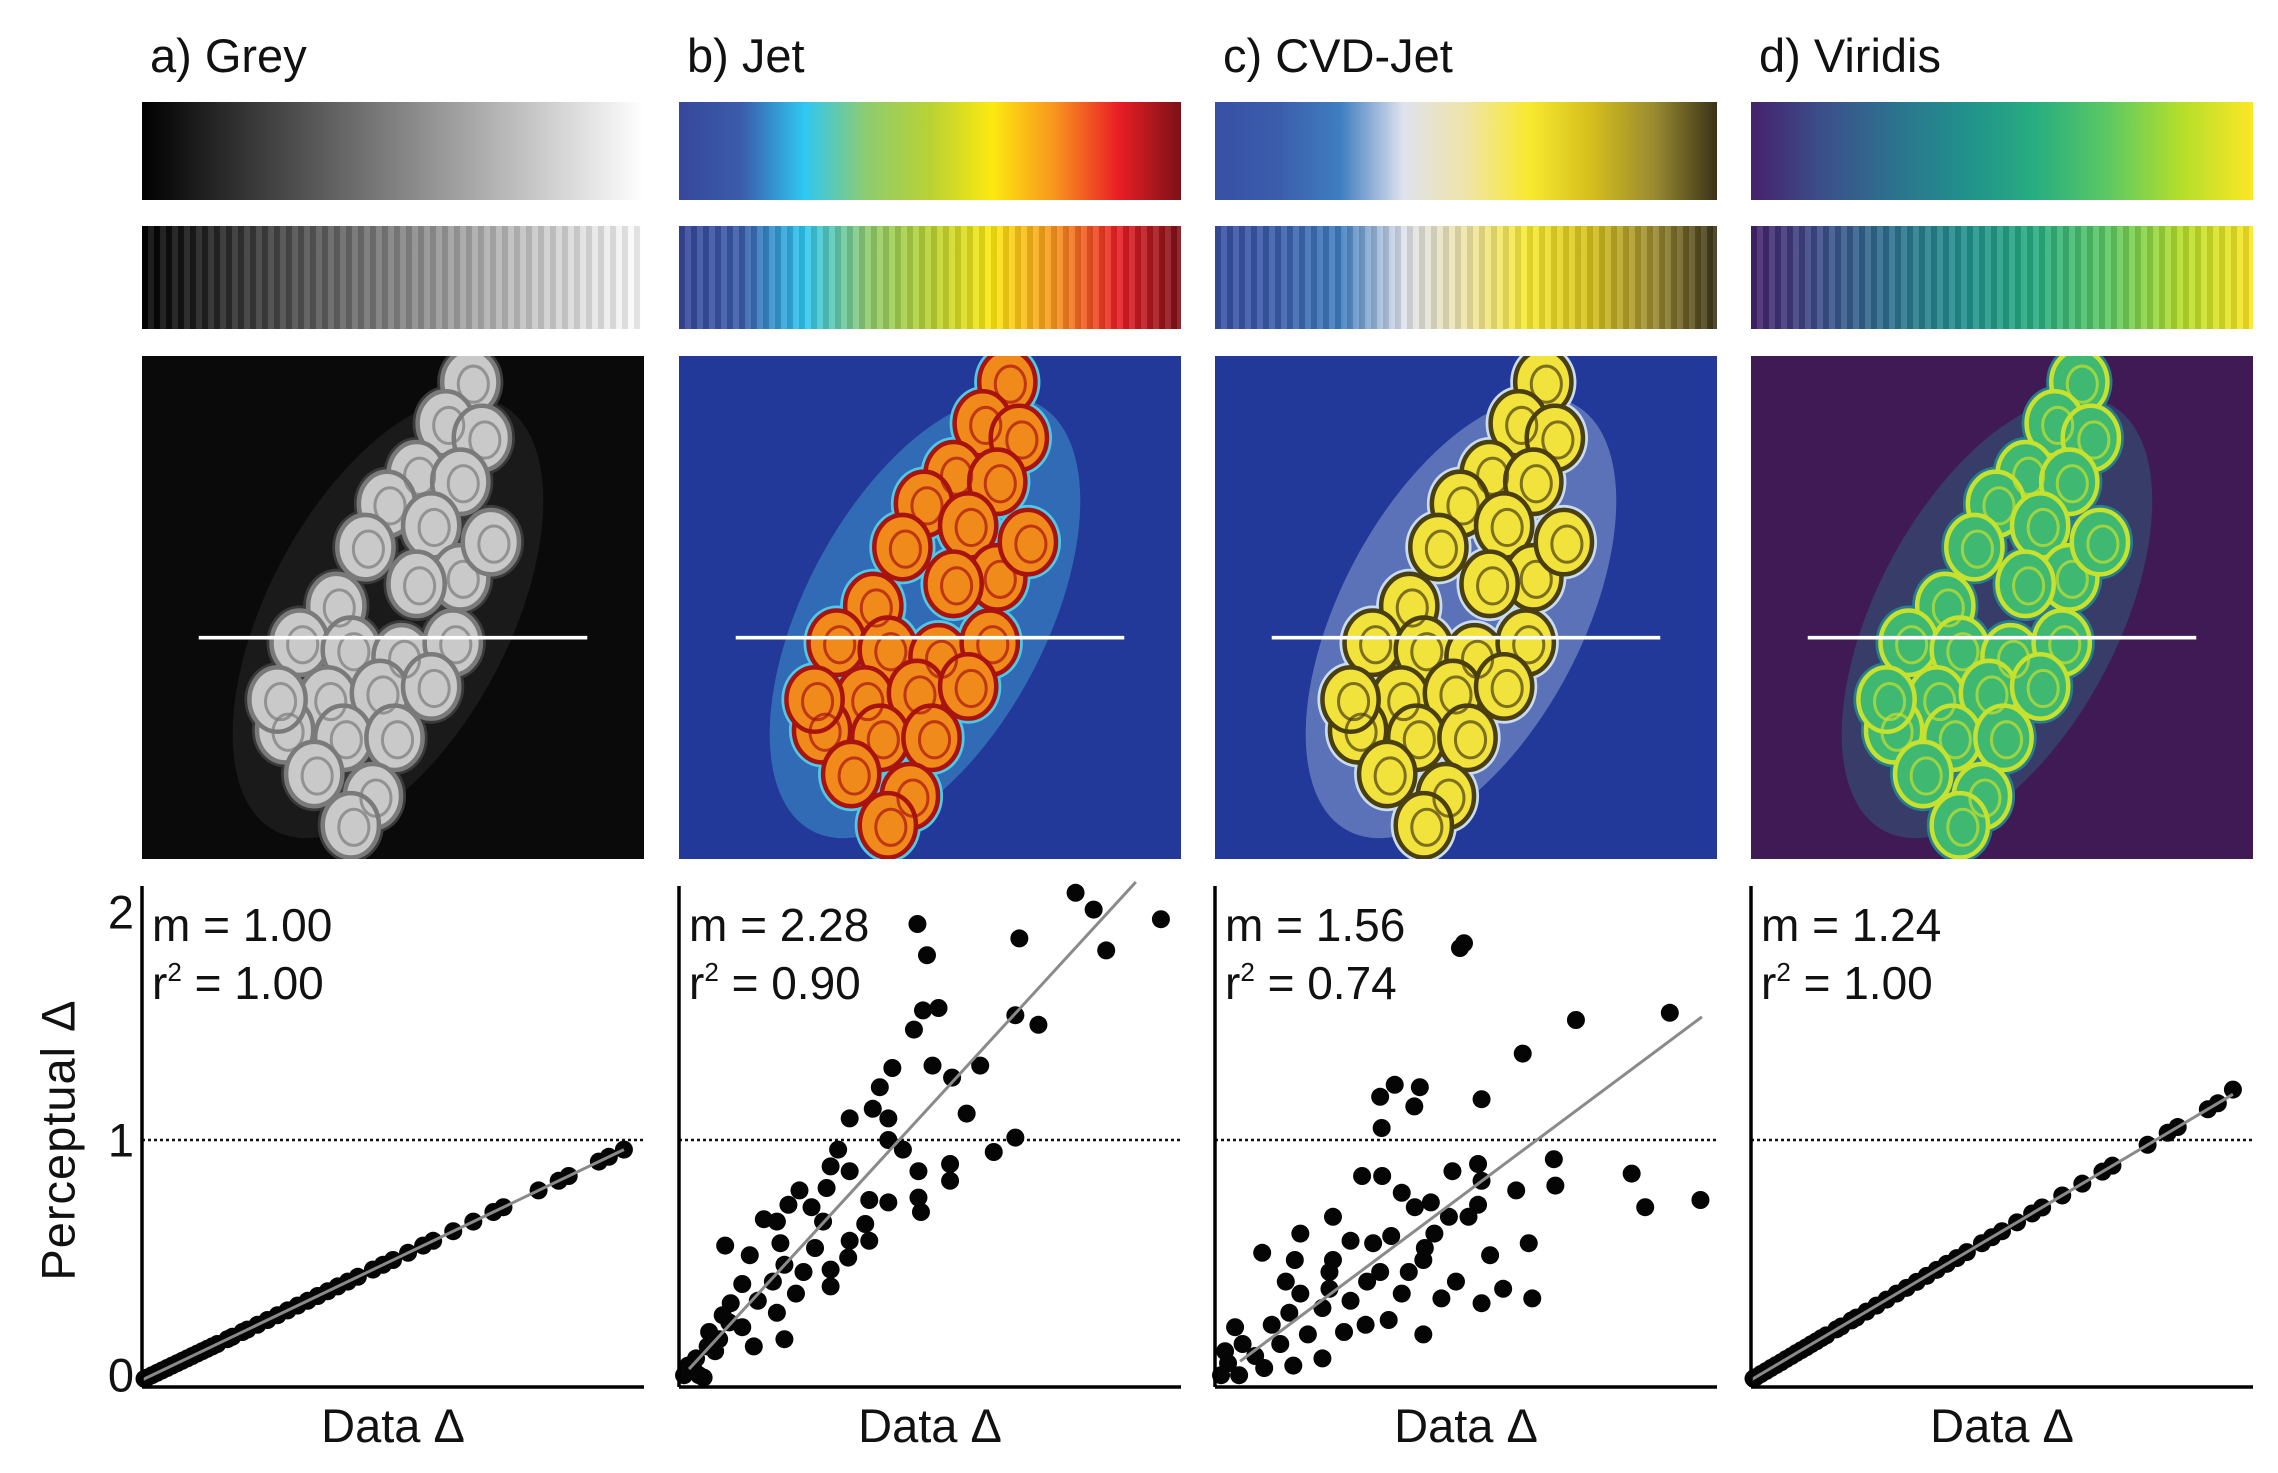  I want to click on y-tick-2: 2, so click(120, 912).